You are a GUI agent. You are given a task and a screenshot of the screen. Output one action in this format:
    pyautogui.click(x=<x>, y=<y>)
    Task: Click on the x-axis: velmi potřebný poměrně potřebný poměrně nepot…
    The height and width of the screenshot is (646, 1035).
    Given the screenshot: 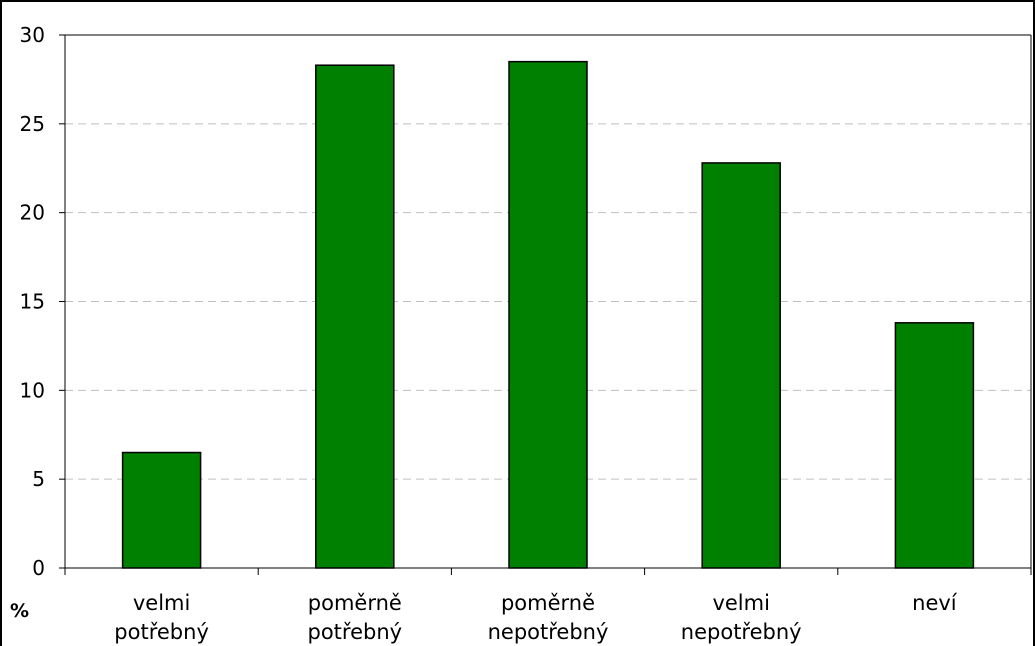 What is the action you would take?
    pyautogui.click(x=548, y=605)
    